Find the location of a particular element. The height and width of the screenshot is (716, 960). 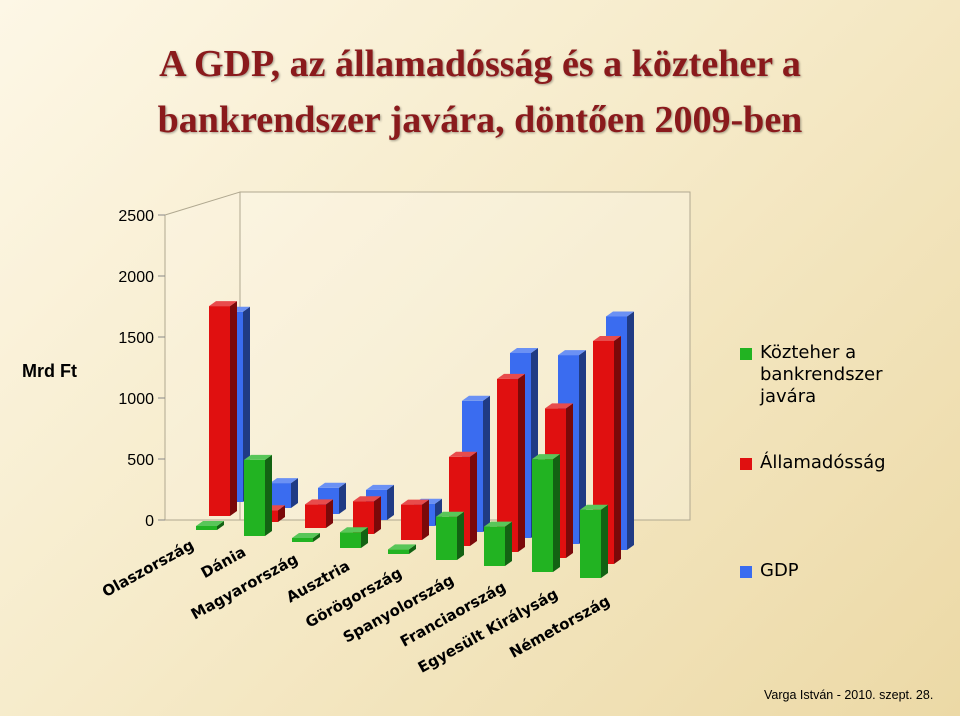

legend-item-allamadossag: Államadósság is located at coordinates (840, 463).